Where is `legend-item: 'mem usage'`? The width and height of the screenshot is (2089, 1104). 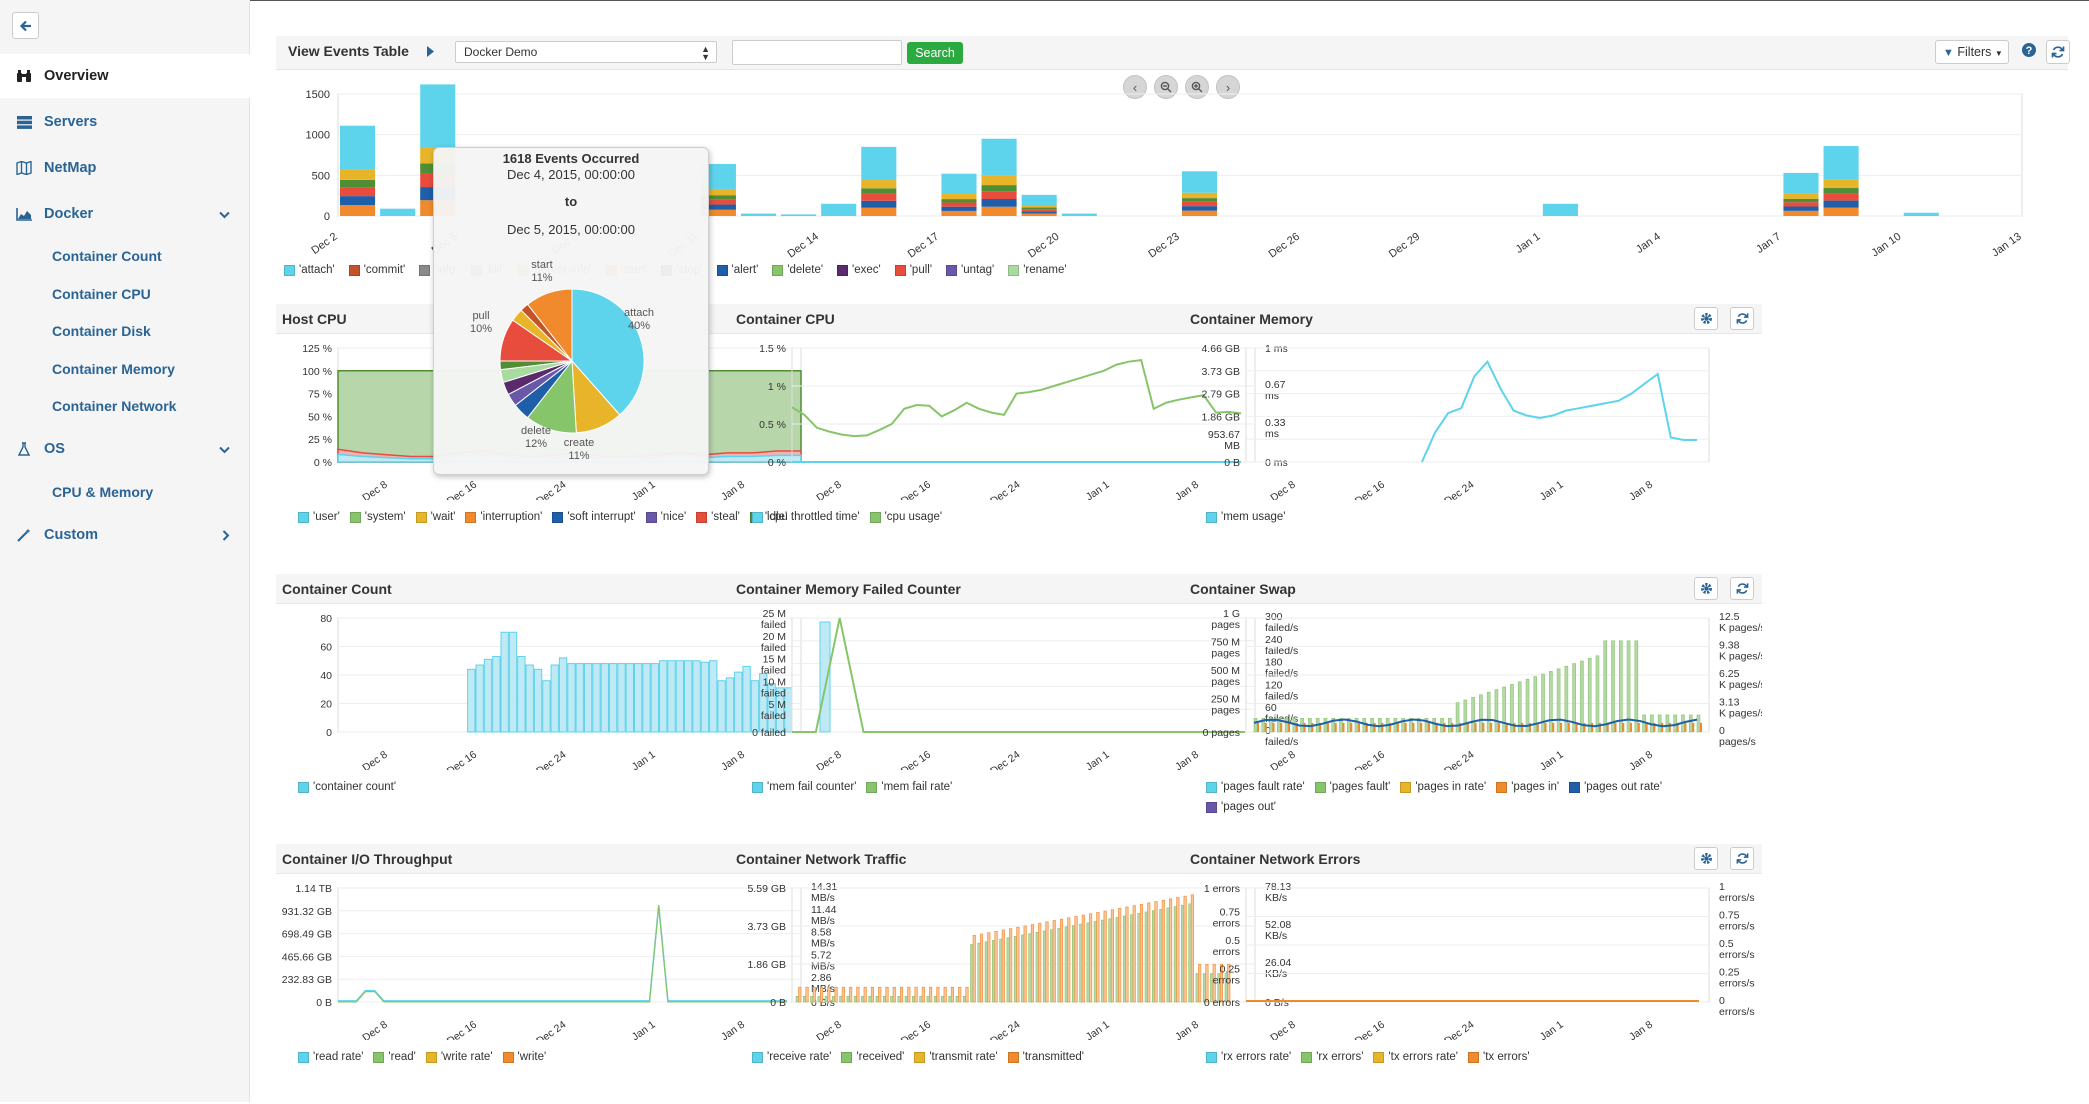
legend-item: 'mem usage' is located at coordinates (1245, 517).